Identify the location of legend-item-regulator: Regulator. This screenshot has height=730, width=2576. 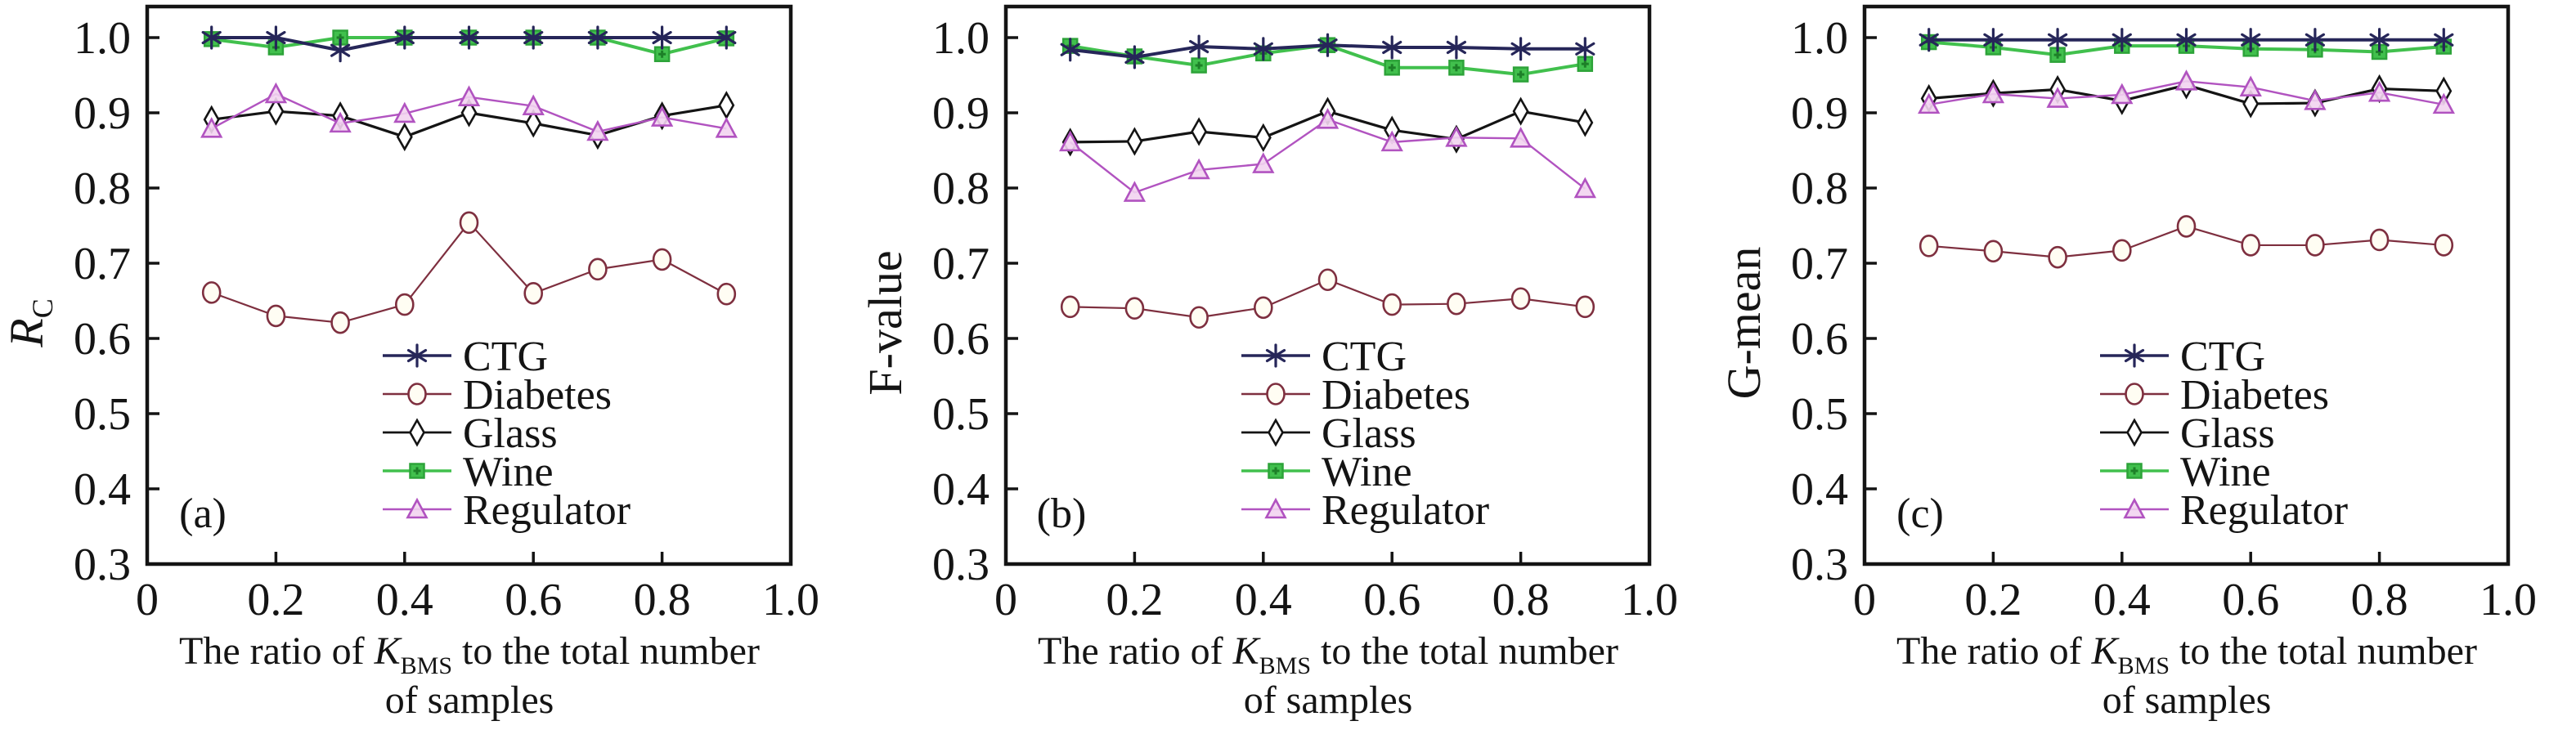
(1365, 510).